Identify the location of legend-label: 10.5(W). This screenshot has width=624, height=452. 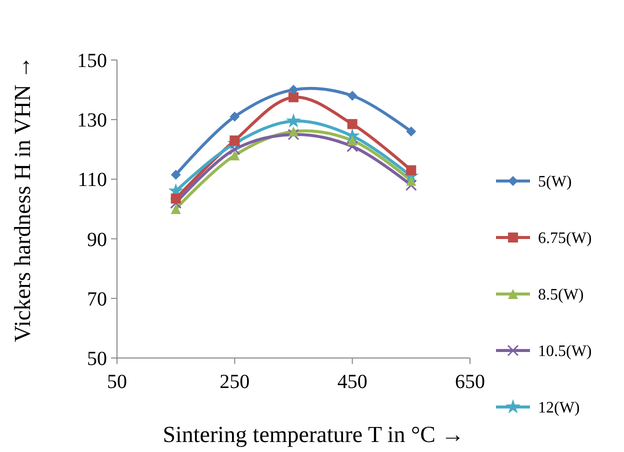
(565, 351).